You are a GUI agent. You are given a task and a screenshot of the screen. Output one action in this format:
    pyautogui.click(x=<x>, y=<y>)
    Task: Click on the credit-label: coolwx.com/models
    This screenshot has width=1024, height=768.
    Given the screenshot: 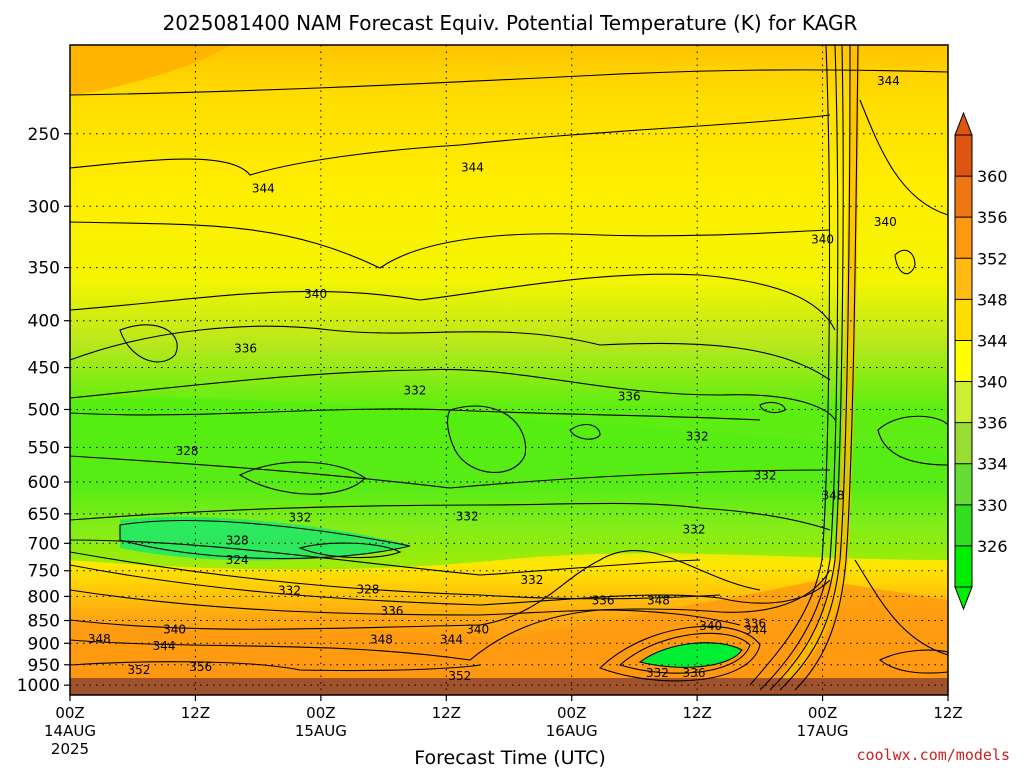 What is the action you would take?
    pyautogui.click(x=933, y=755)
    